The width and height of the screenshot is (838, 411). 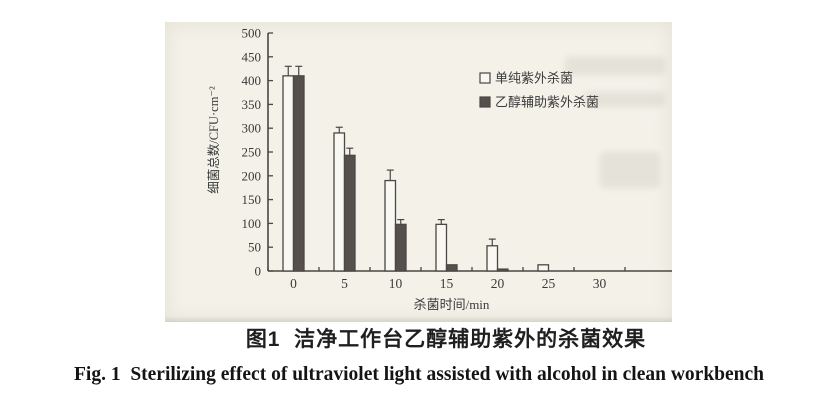 What do you see at coordinates (452, 304) in the screenshot?
I see `x-axis-title: 杀菌时间/min` at bounding box center [452, 304].